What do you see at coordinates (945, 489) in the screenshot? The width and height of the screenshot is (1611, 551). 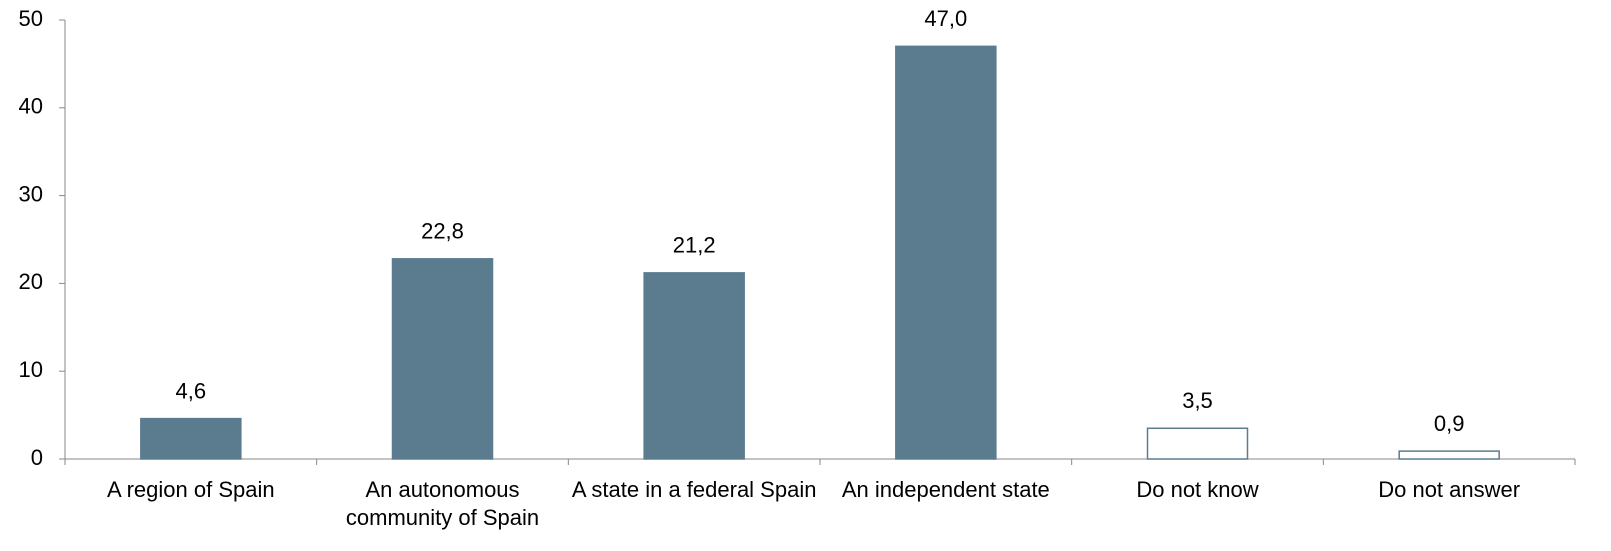 I see `x-tick-label: An independent state` at bounding box center [945, 489].